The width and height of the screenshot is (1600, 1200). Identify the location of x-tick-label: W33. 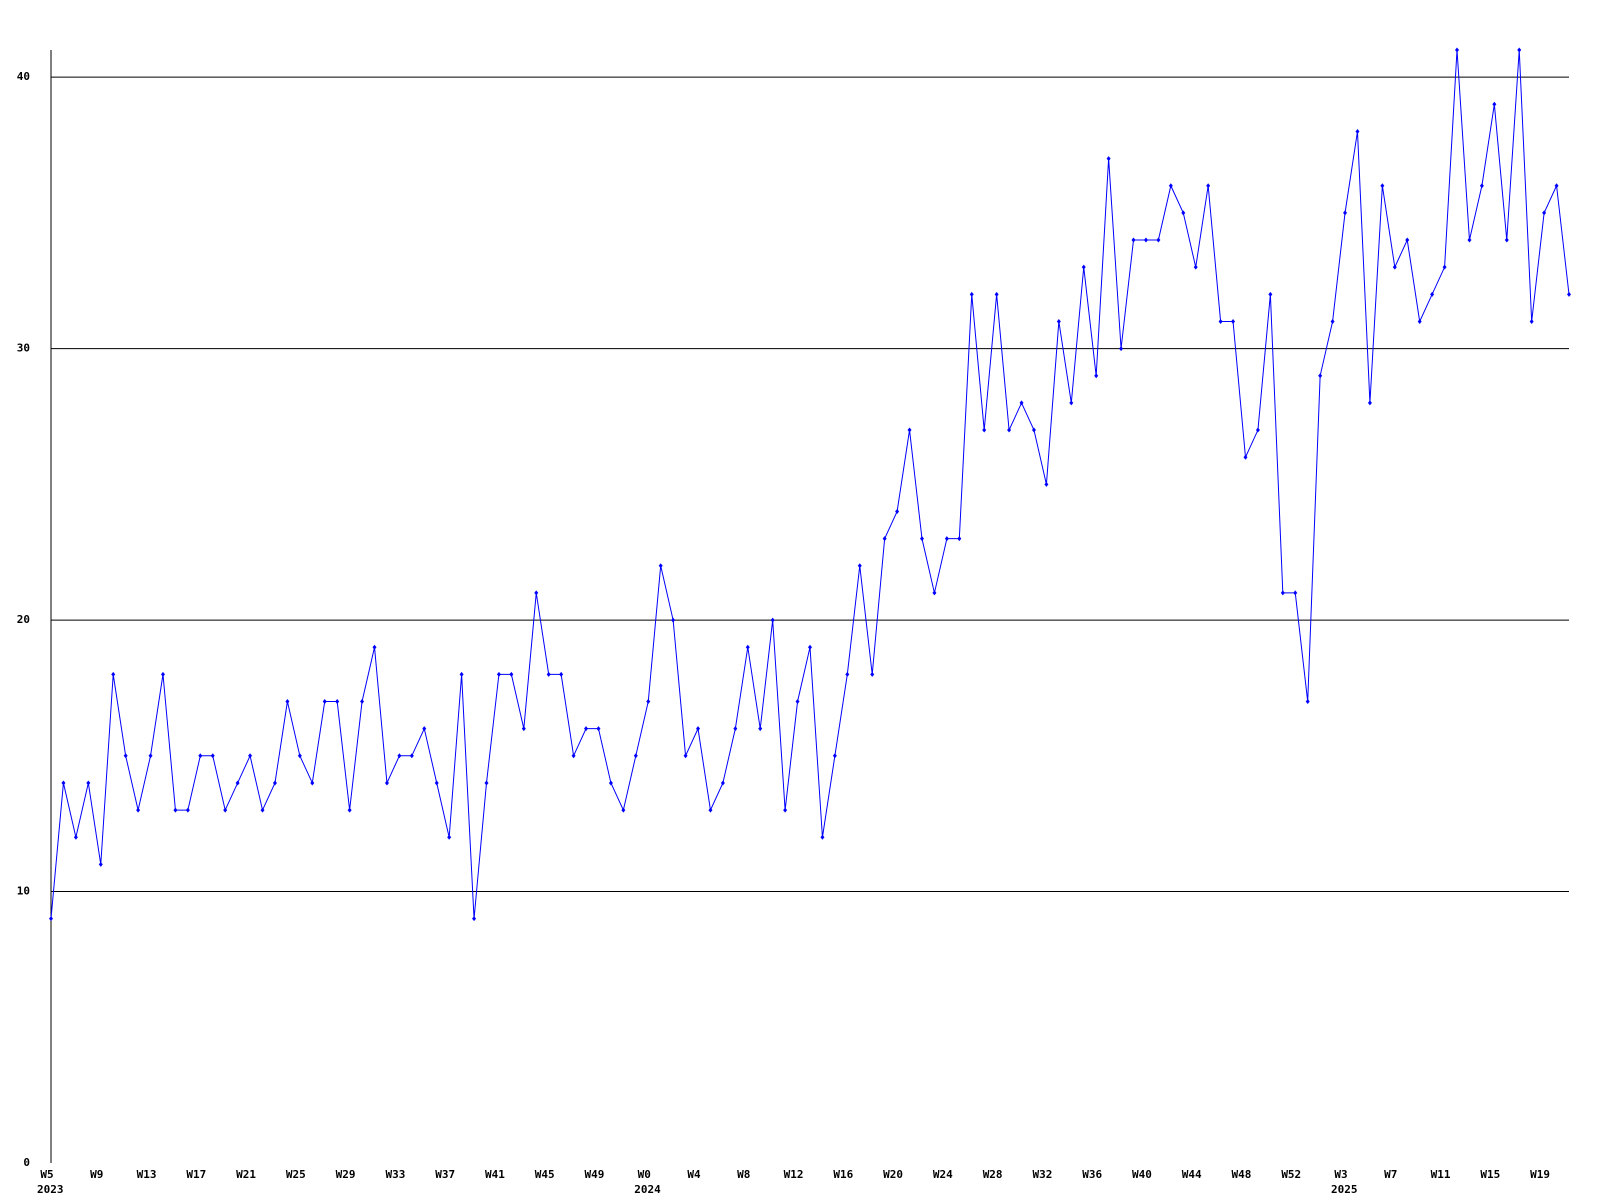
(395, 1174).